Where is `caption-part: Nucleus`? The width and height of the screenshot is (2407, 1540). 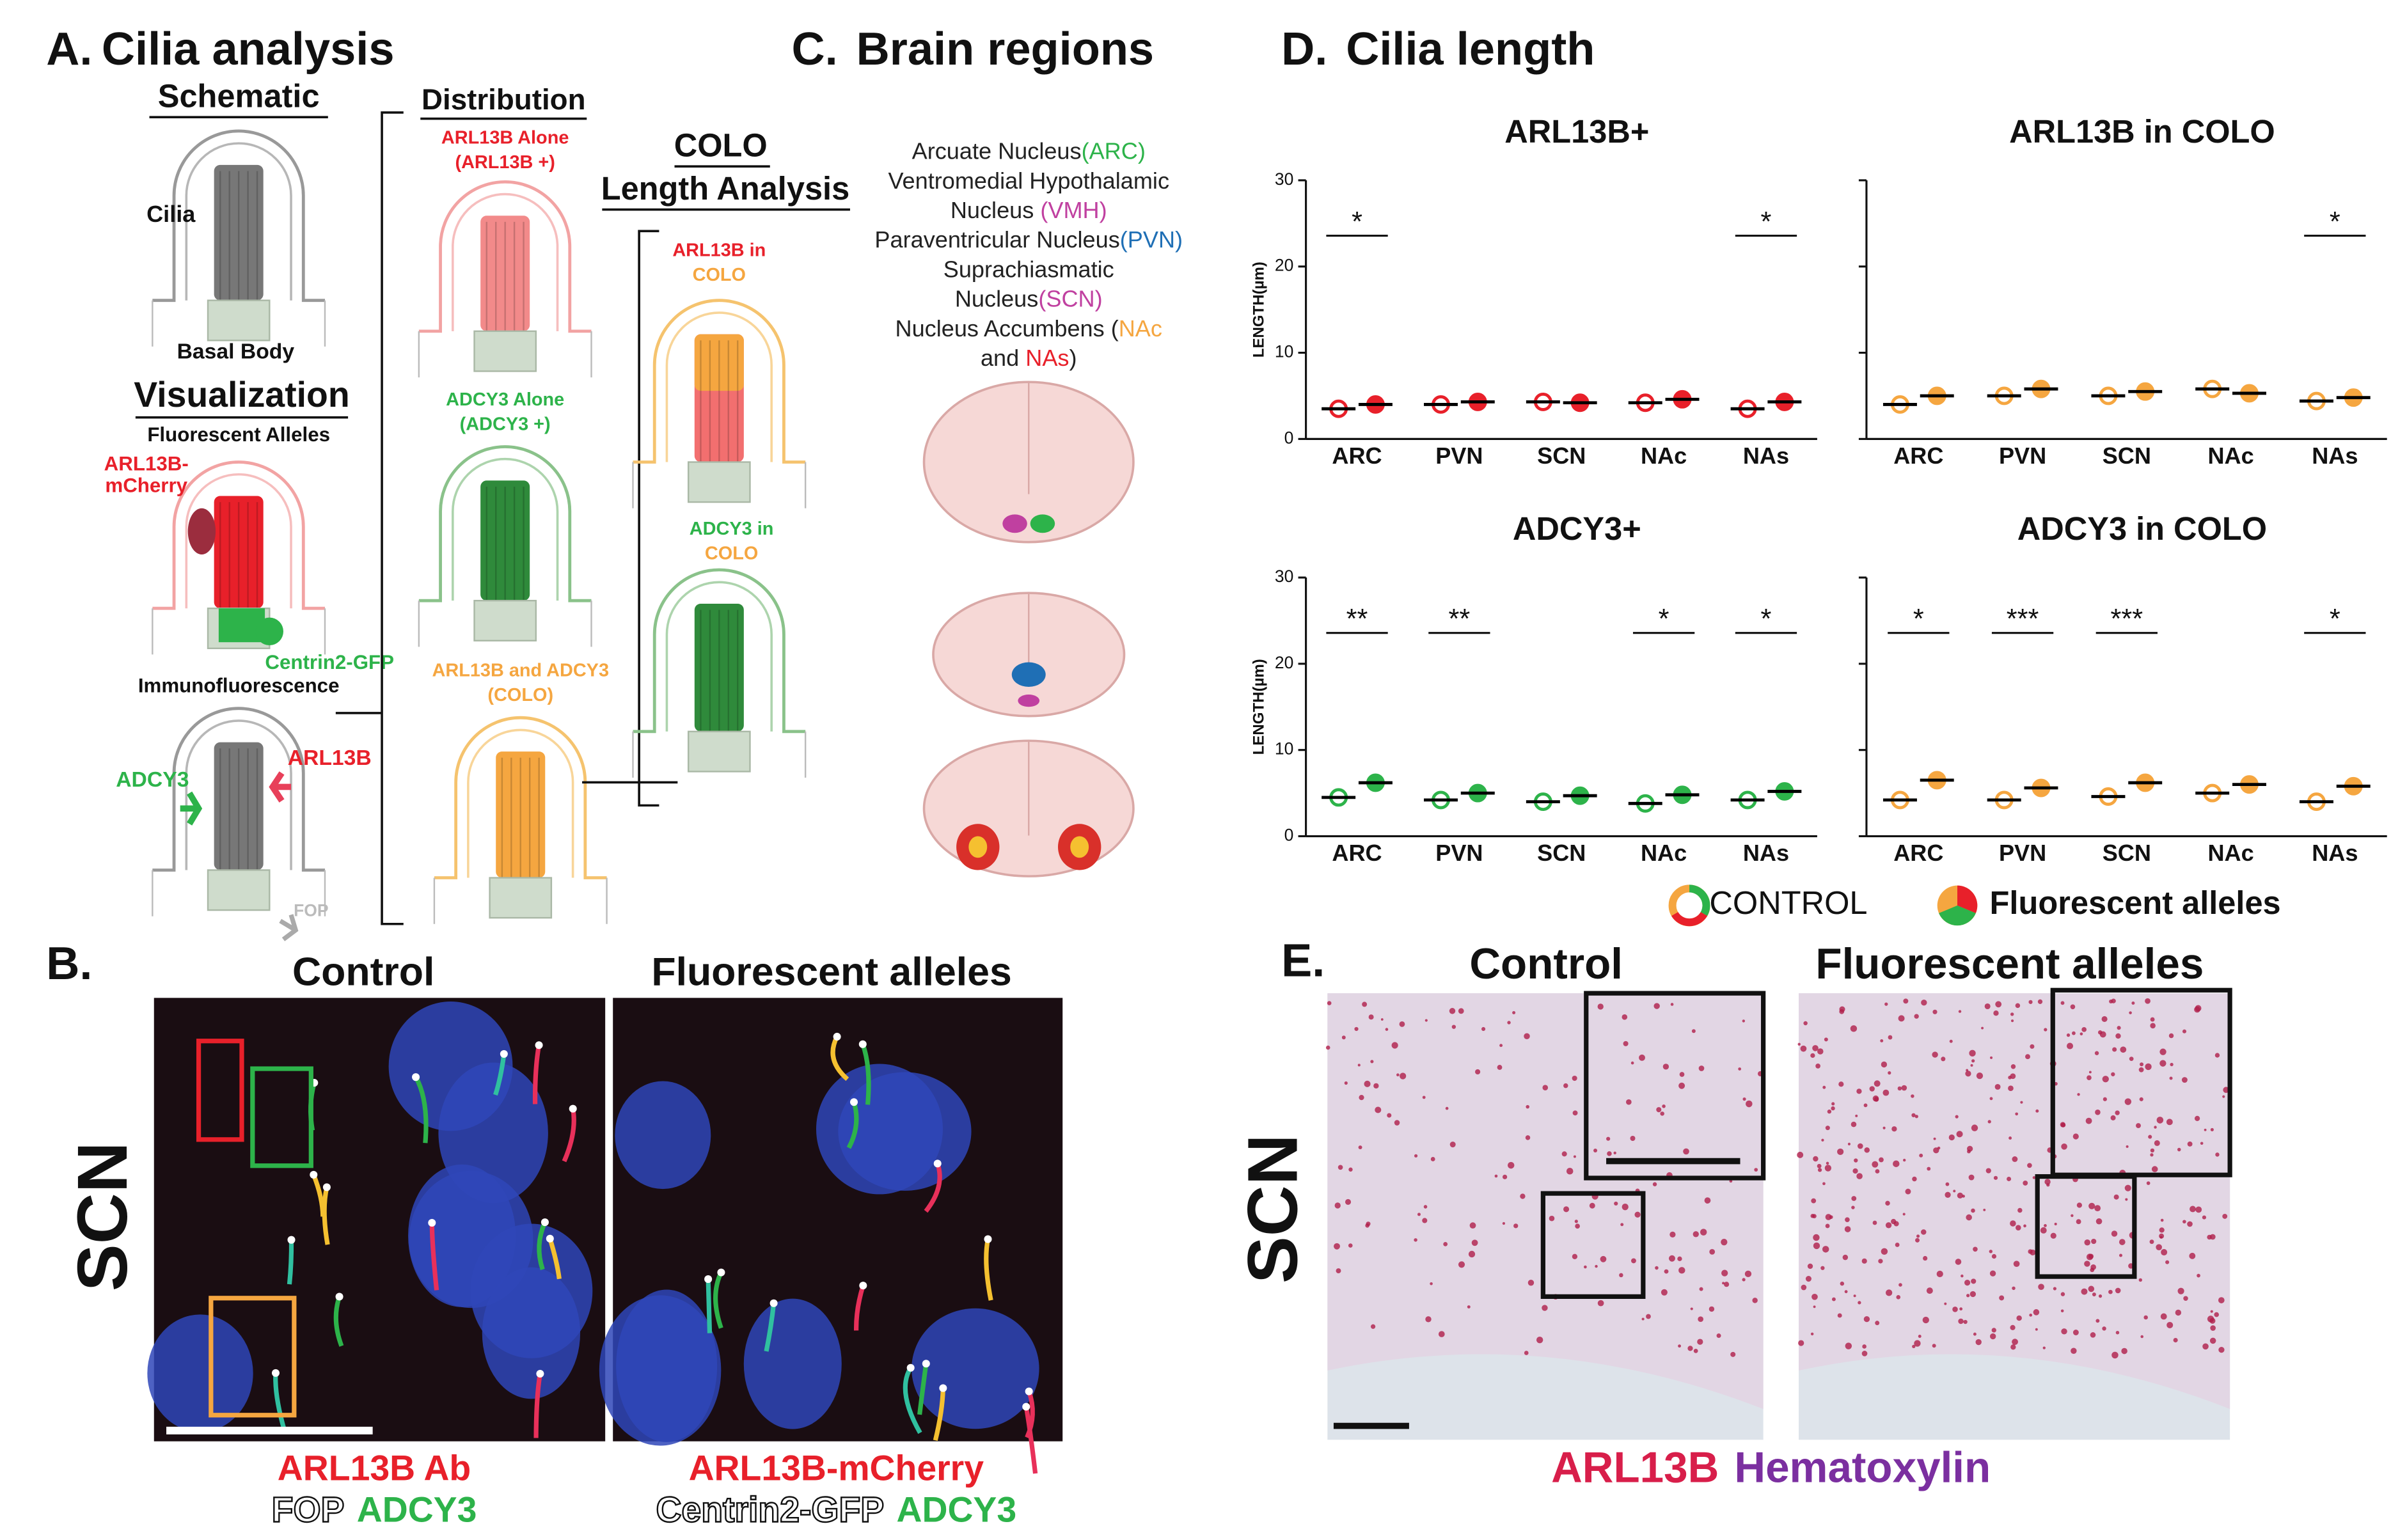 caption-part: Nucleus is located at coordinates (996, 210).